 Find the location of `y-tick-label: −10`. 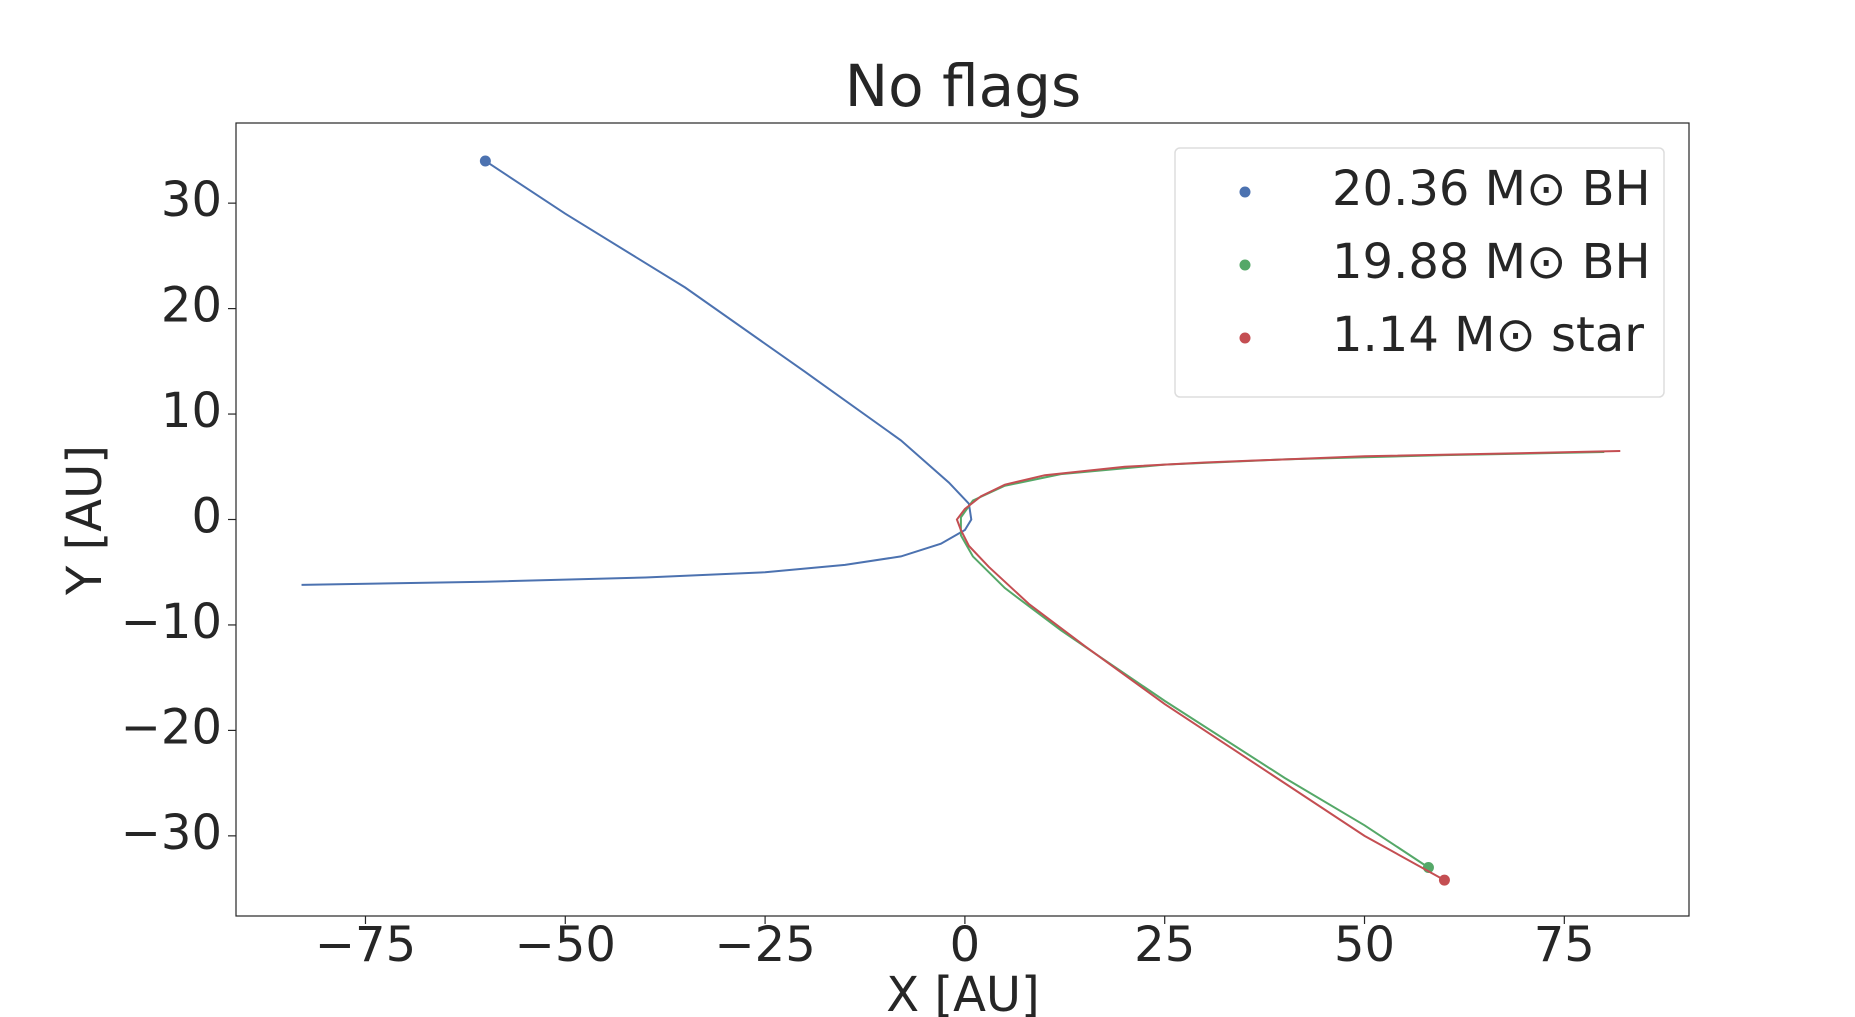

y-tick-label: −10 is located at coordinates (171, 622).